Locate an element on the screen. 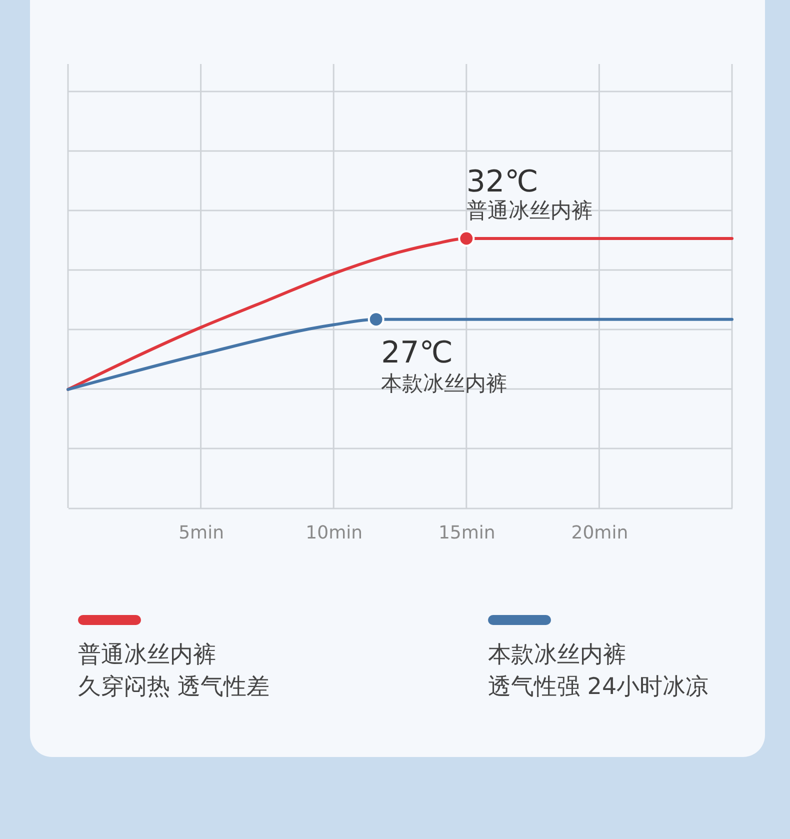 The width and height of the screenshot is (790, 839). x-tick-label: 20min is located at coordinates (599, 533).